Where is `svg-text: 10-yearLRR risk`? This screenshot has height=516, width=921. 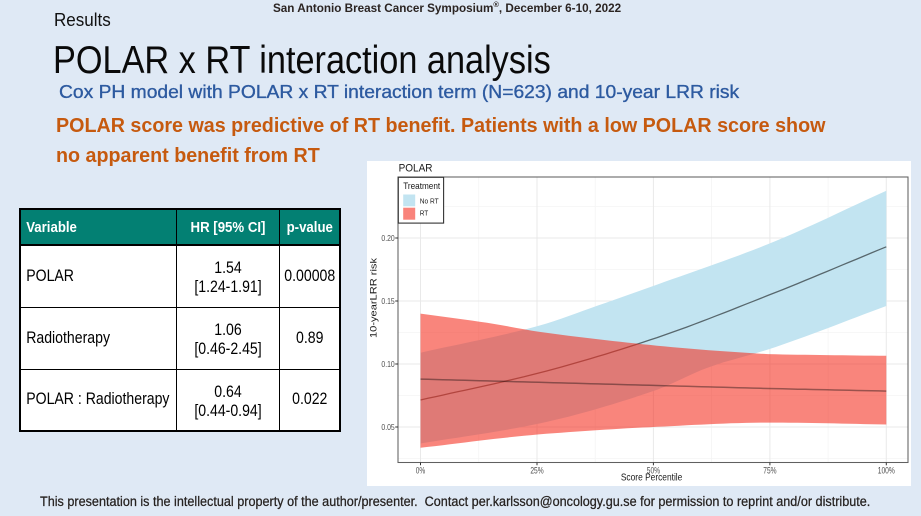 svg-text: 10-yearLRR risk is located at coordinates (374, 298).